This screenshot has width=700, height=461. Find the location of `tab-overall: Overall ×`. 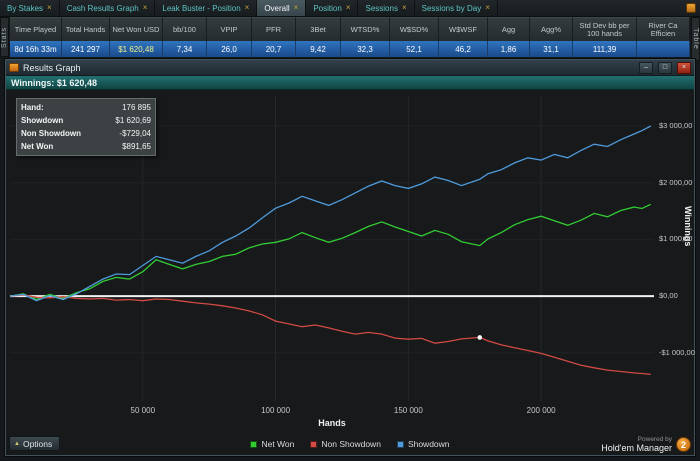

tab-overall: Overall × is located at coordinates (282, 8).